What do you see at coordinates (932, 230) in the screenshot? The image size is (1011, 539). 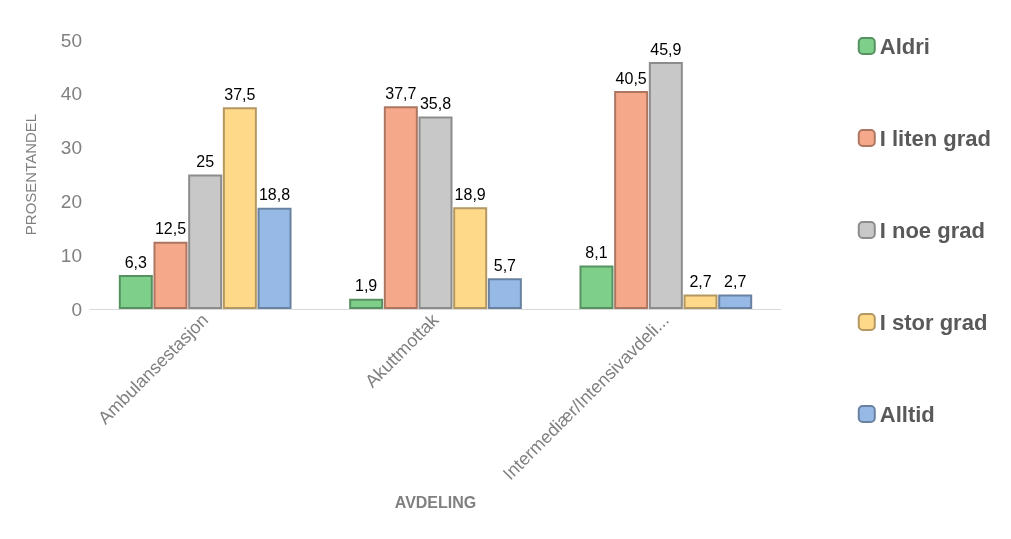 I see `legend-label: I noe grad` at bounding box center [932, 230].